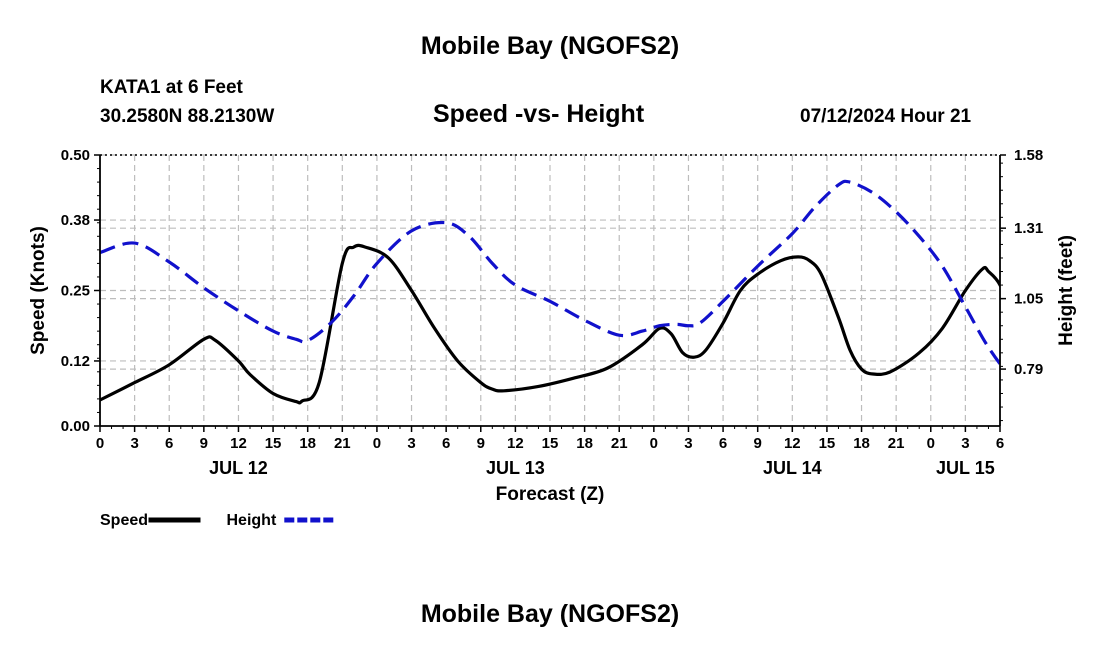 This screenshot has height=650, width=1100. What do you see at coordinates (75, 426) in the screenshot?
I see `y-tick-label: 0.00` at bounding box center [75, 426].